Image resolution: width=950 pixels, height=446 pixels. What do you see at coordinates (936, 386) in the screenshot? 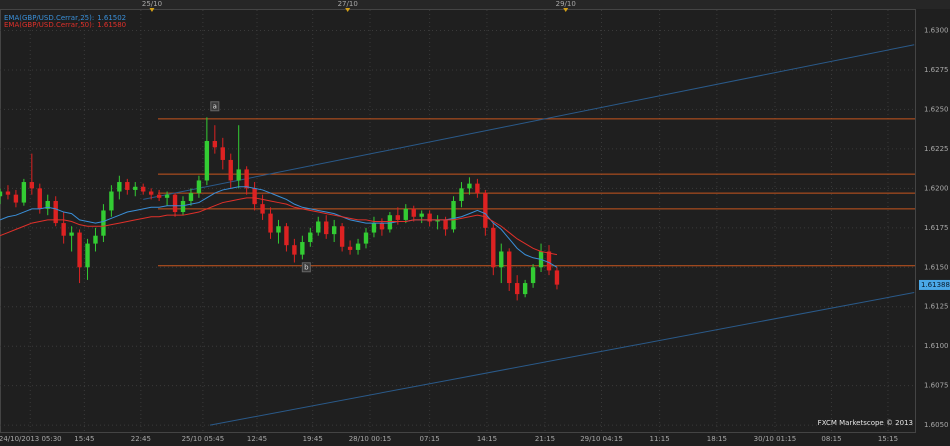
I see `y-tick-label: 1.6075` at bounding box center [936, 386].